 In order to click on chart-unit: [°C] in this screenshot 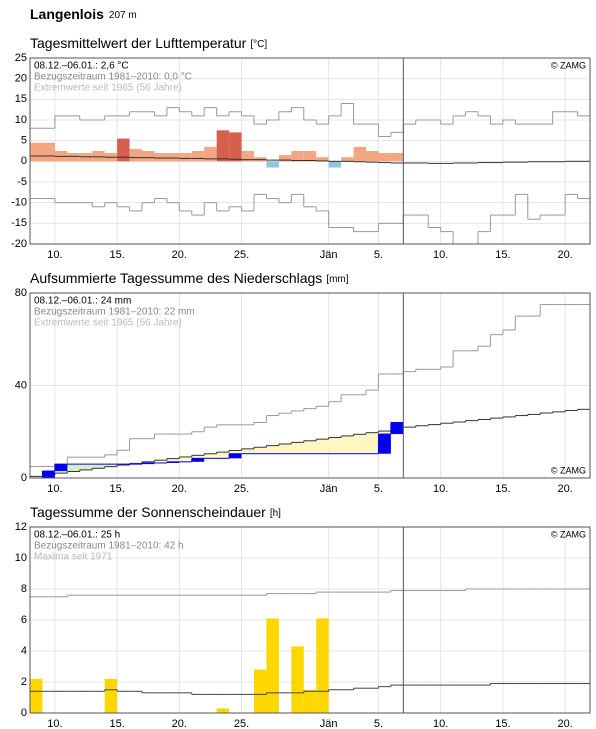, I will do `click(258, 44)`.